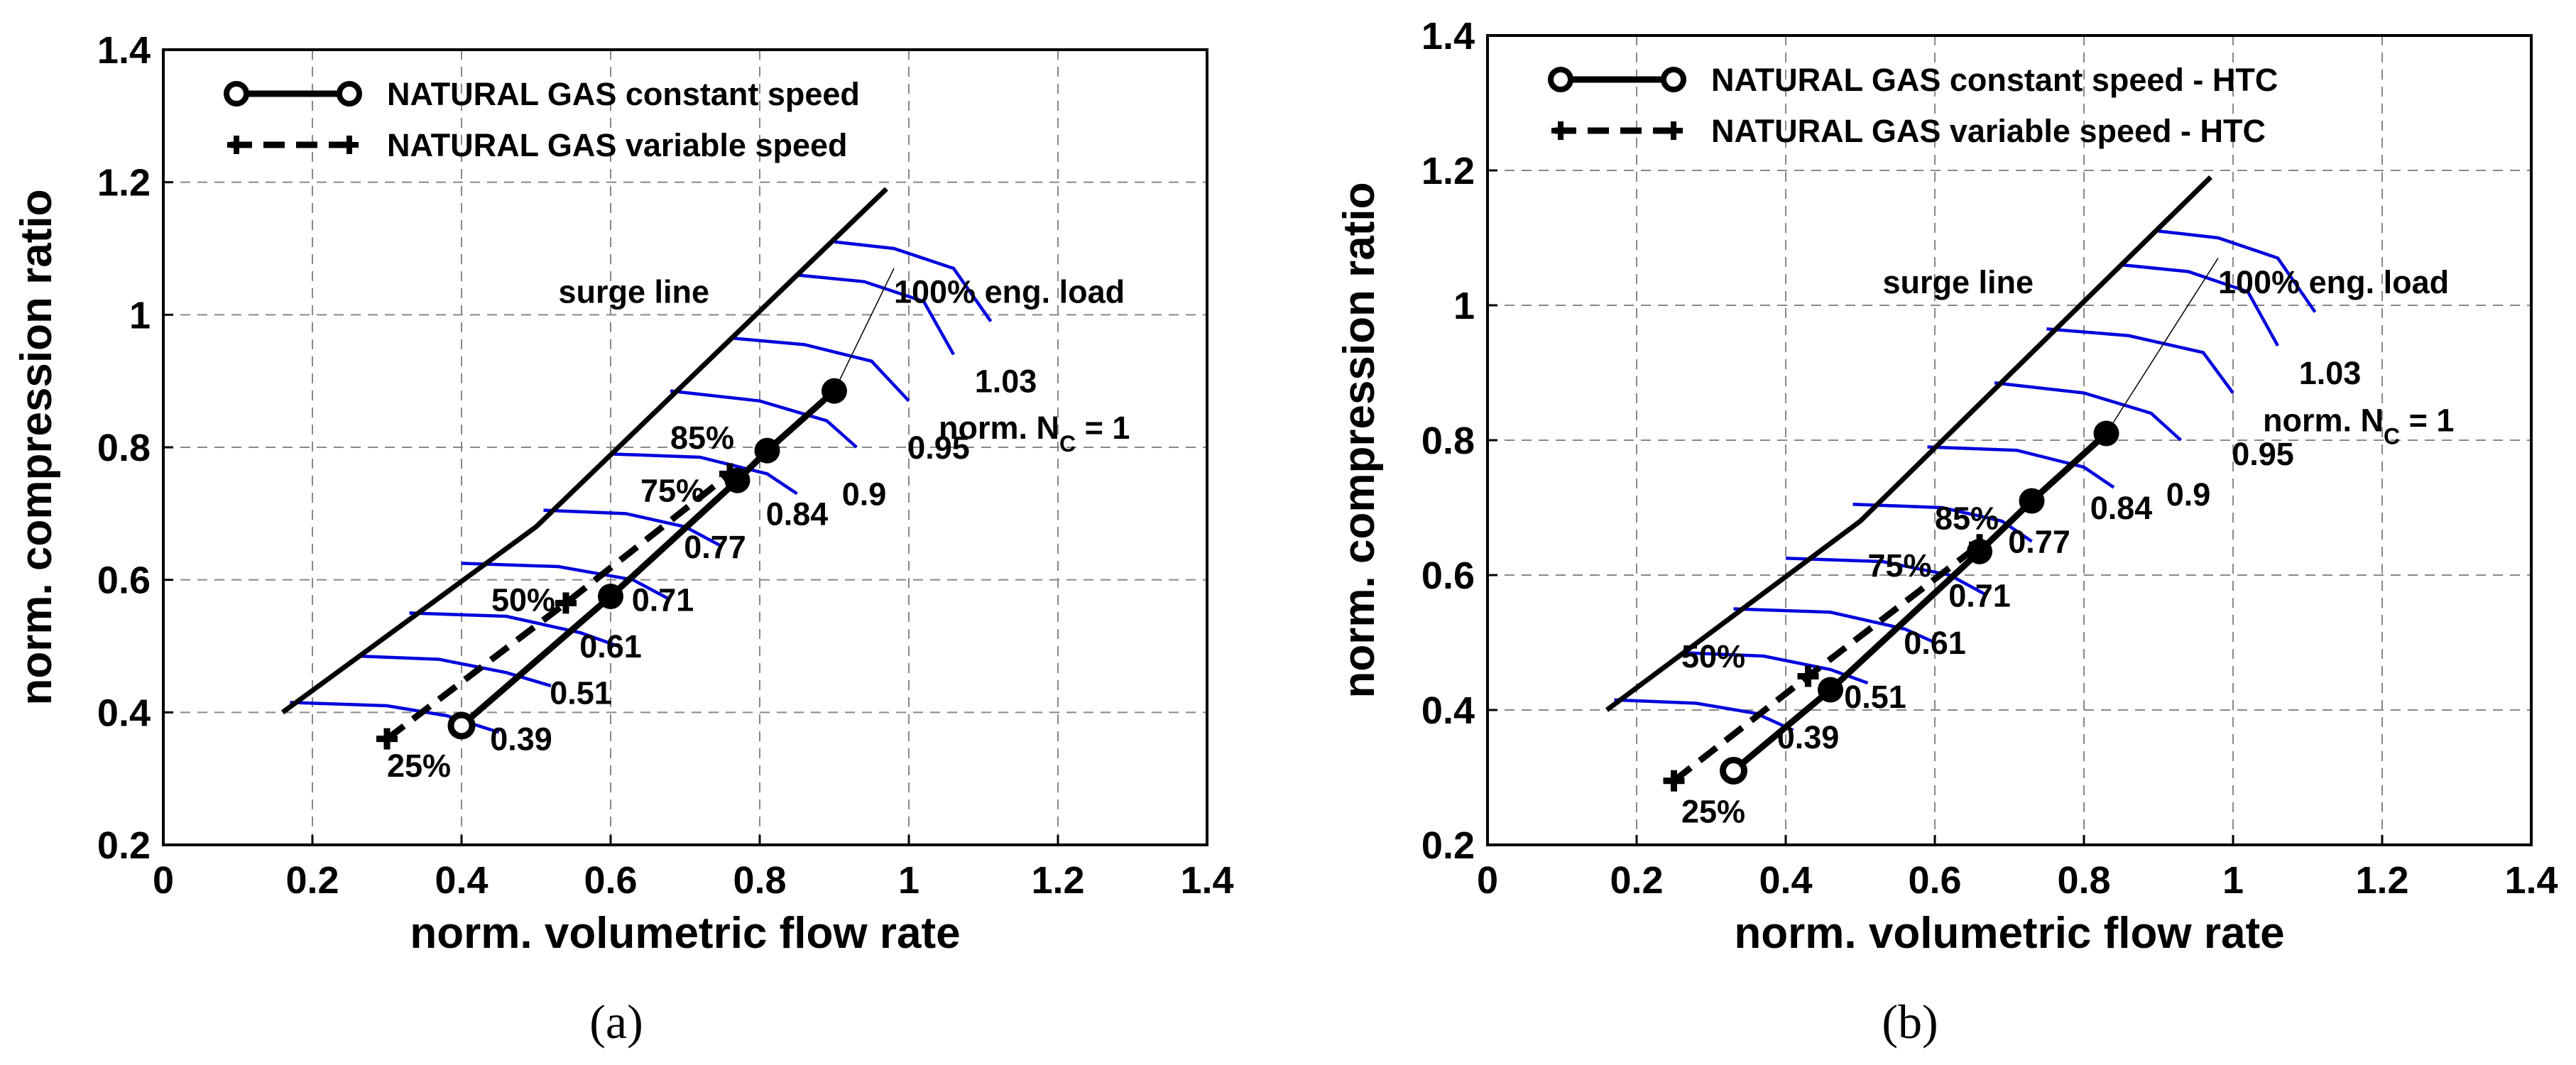  What do you see at coordinates (759, 880) in the screenshot?
I see `x-tick-label: 0.8` at bounding box center [759, 880].